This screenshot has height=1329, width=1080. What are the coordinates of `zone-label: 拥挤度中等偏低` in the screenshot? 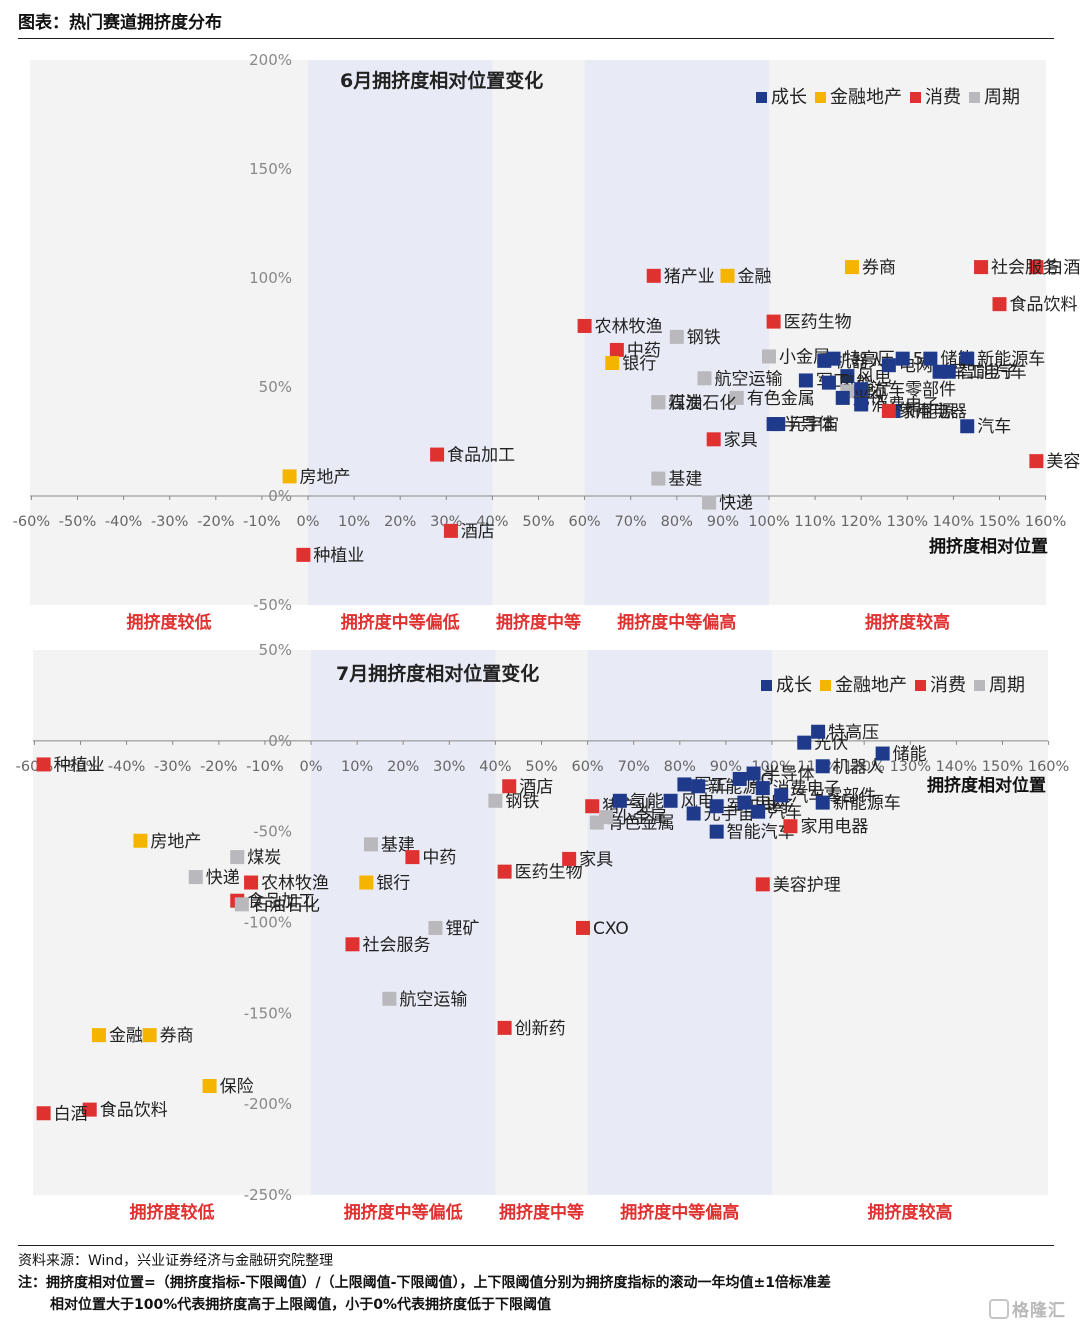 It's located at (400, 622).